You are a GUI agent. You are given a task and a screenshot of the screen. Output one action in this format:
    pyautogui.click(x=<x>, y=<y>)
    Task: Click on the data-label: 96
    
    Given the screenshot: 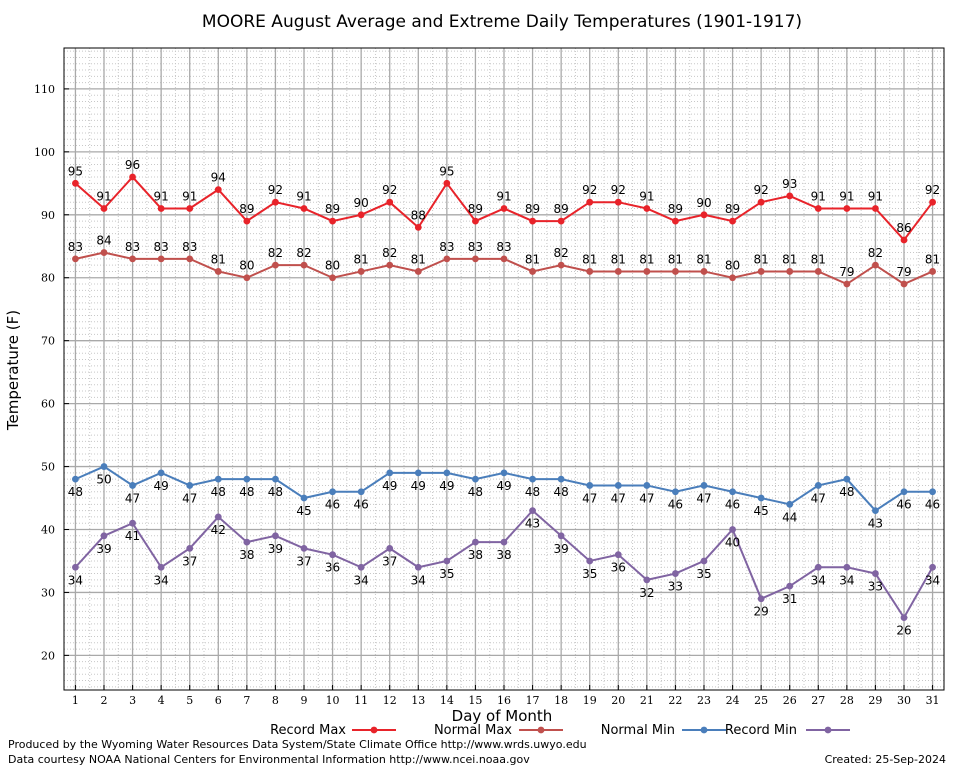 What is the action you would take?
    pyautogui.click(x=132, y=165)
    